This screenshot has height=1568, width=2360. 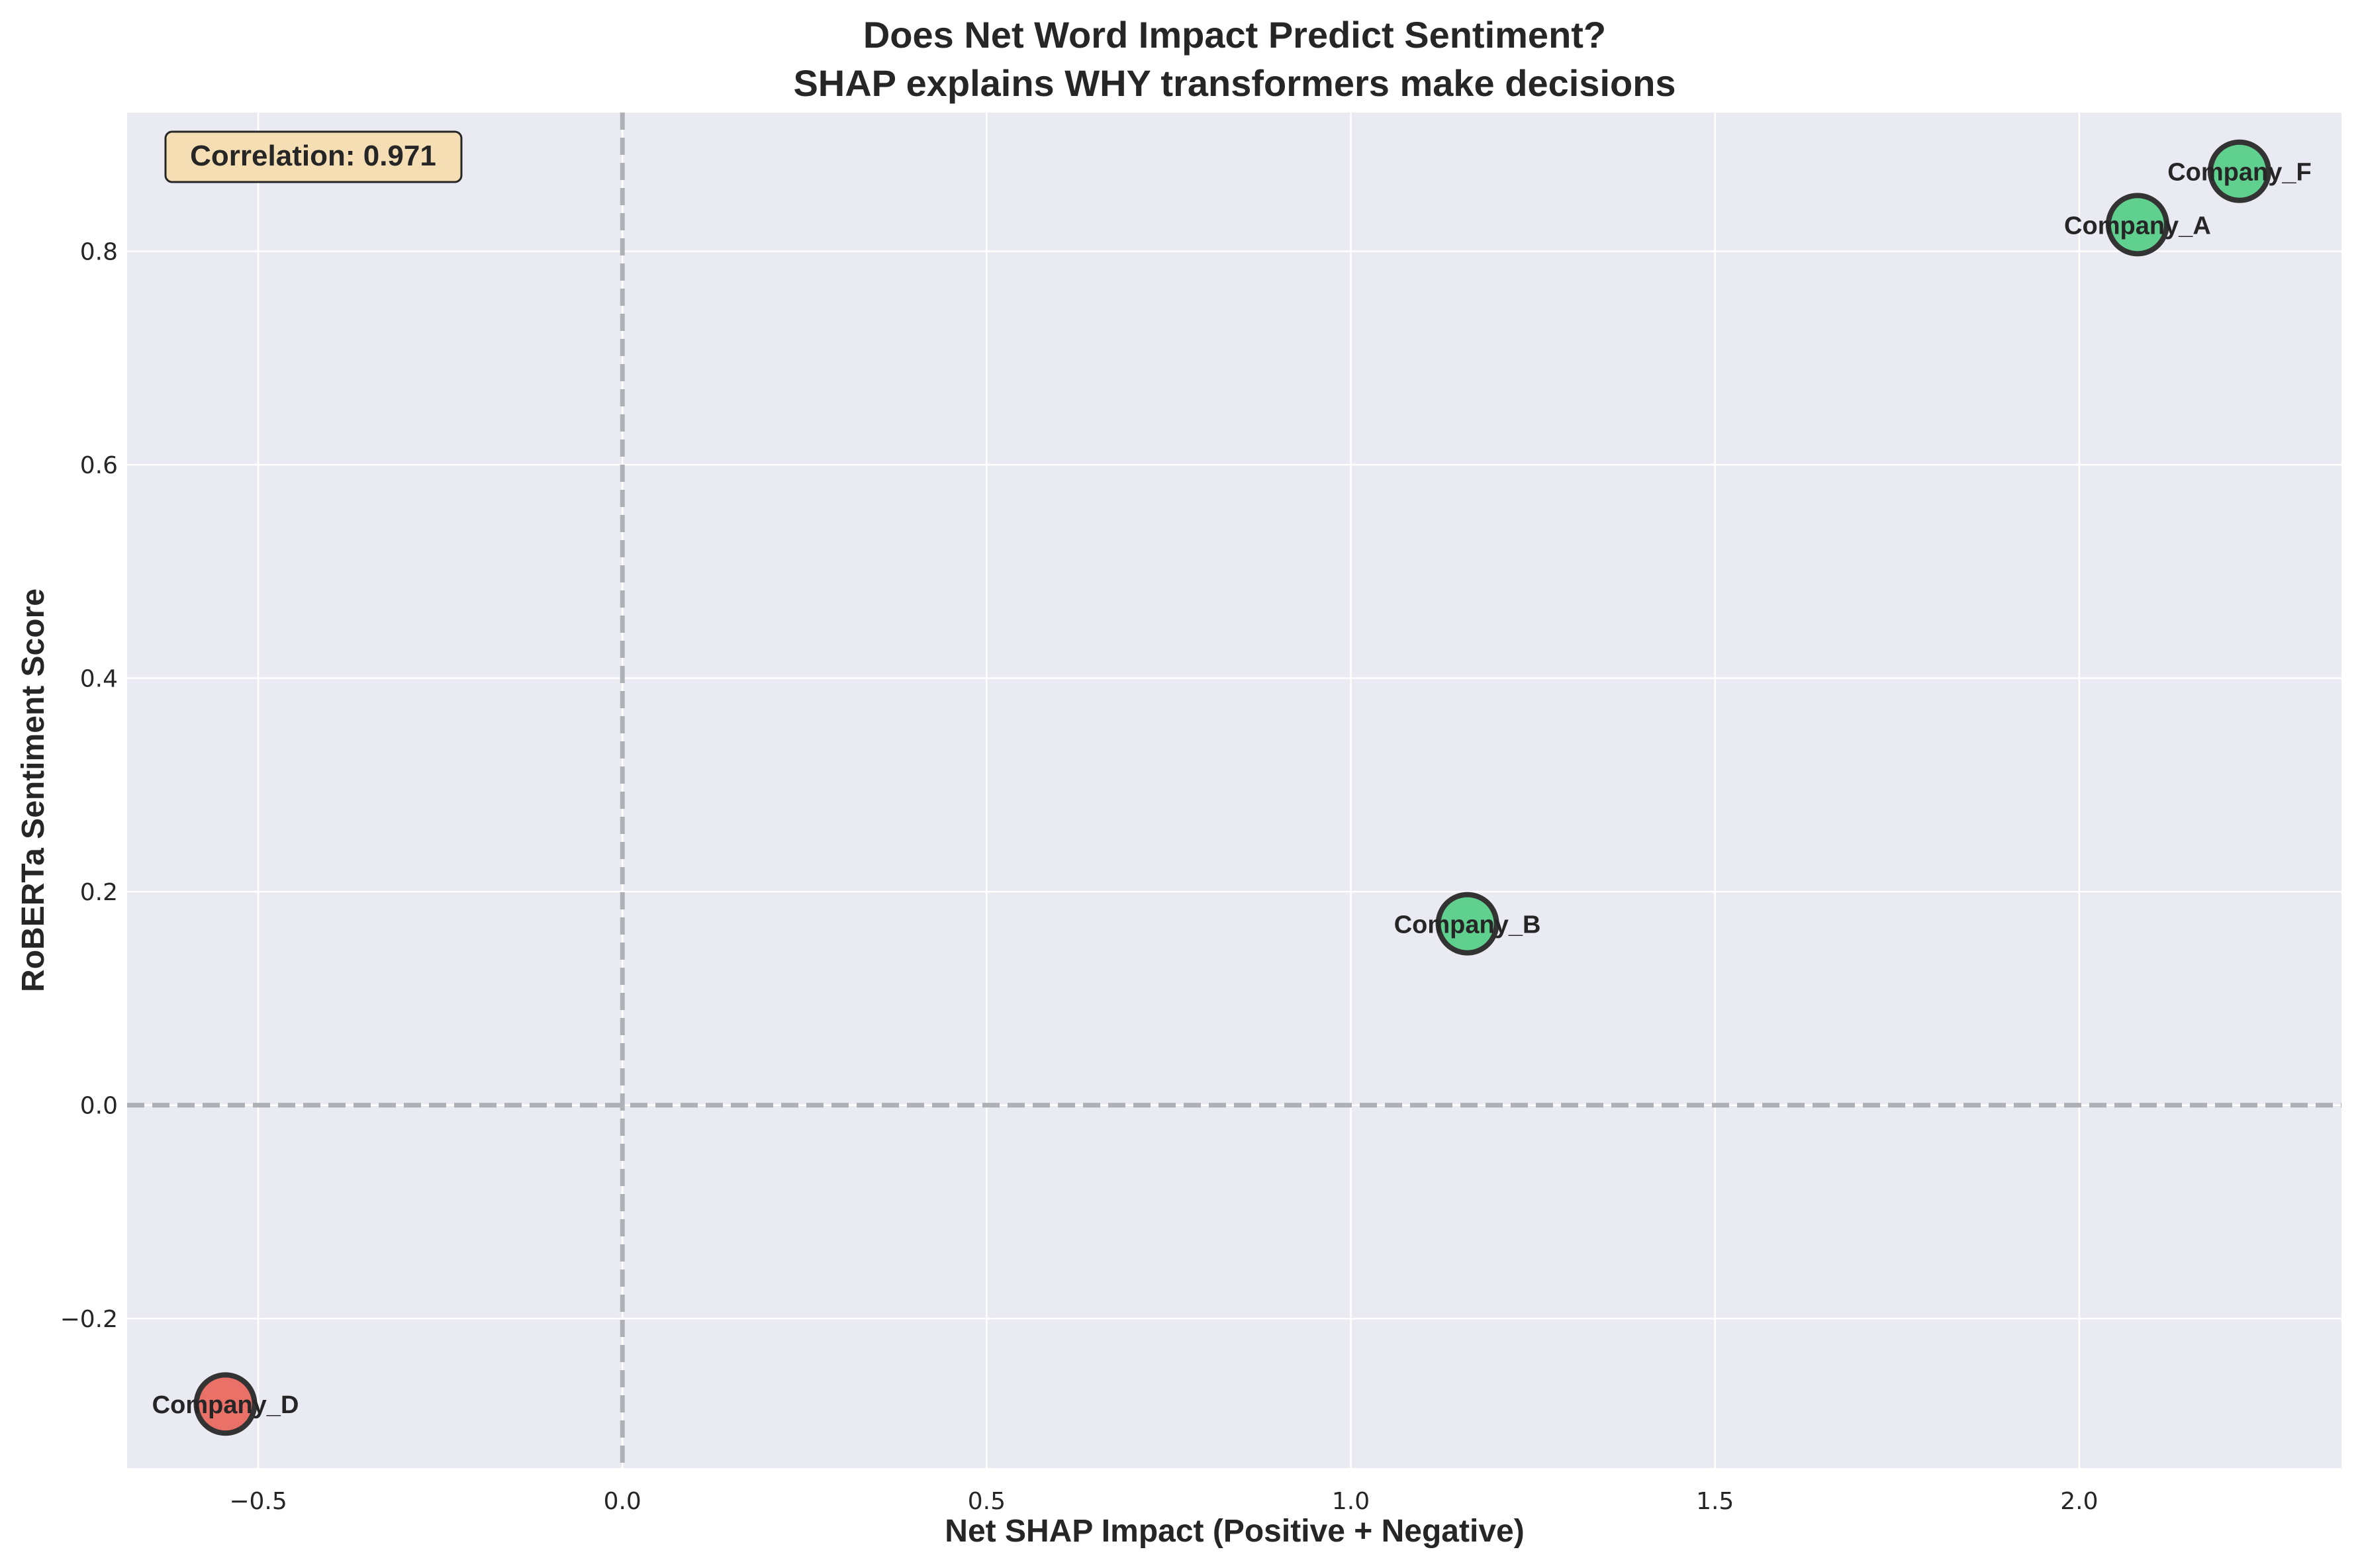 I want to click on point-label: Company_A, so click(x=2137, y=226).